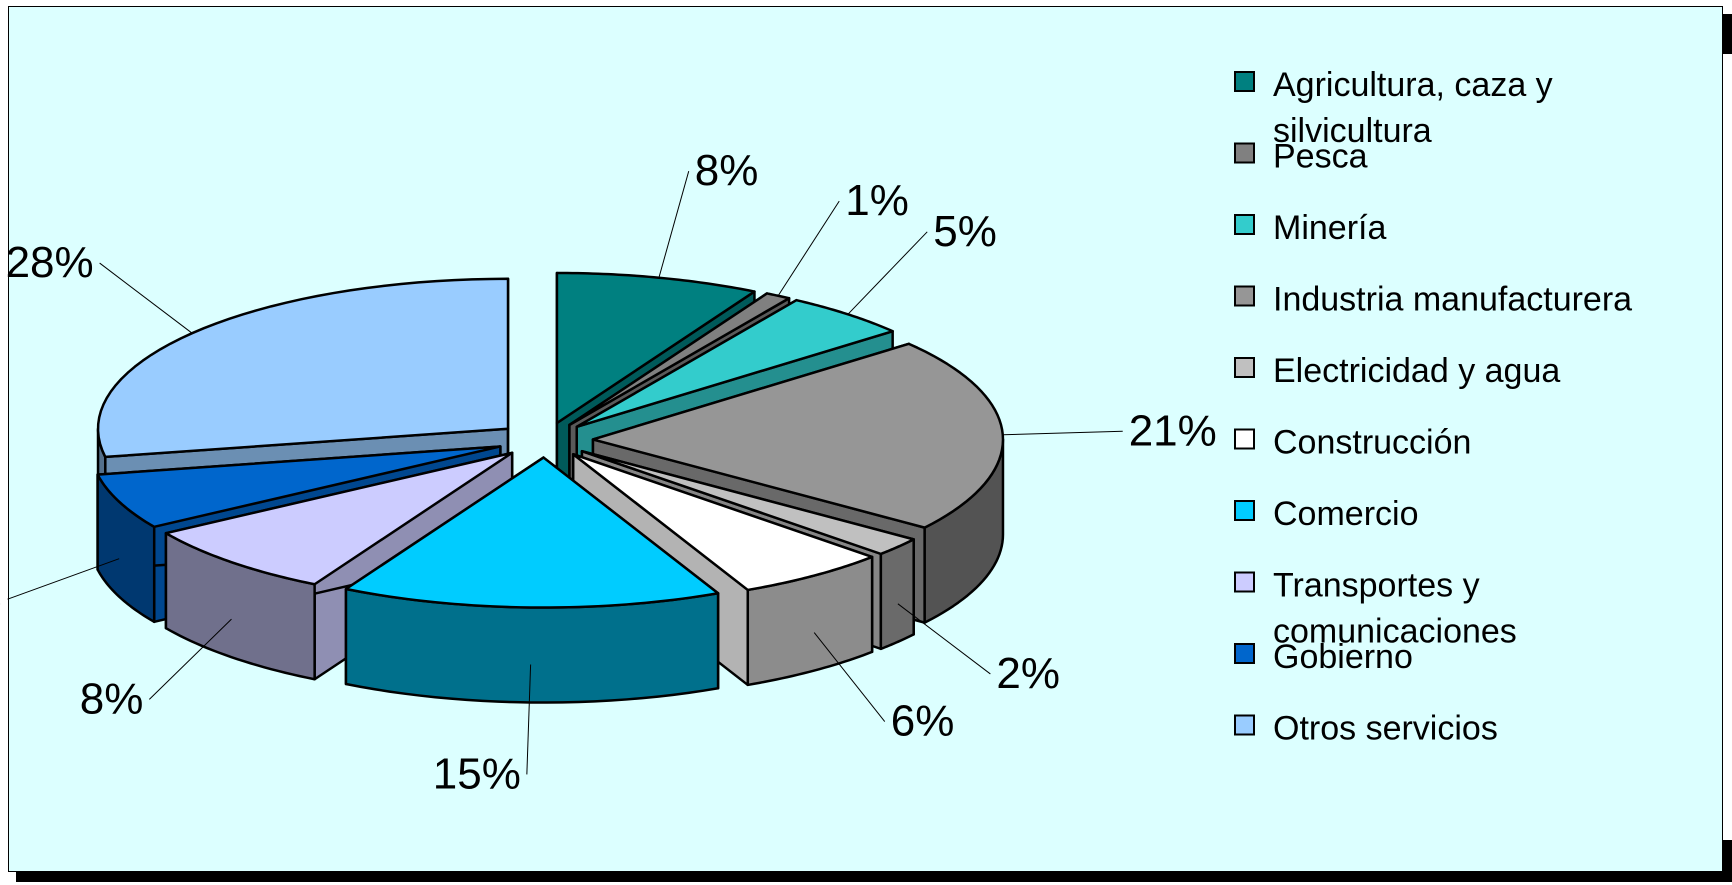 This screenshot has width=1732, height=885. Describe the element at coordinates (1320, 157) in the screenshot. I see `legend-label: Pesca` at that location.